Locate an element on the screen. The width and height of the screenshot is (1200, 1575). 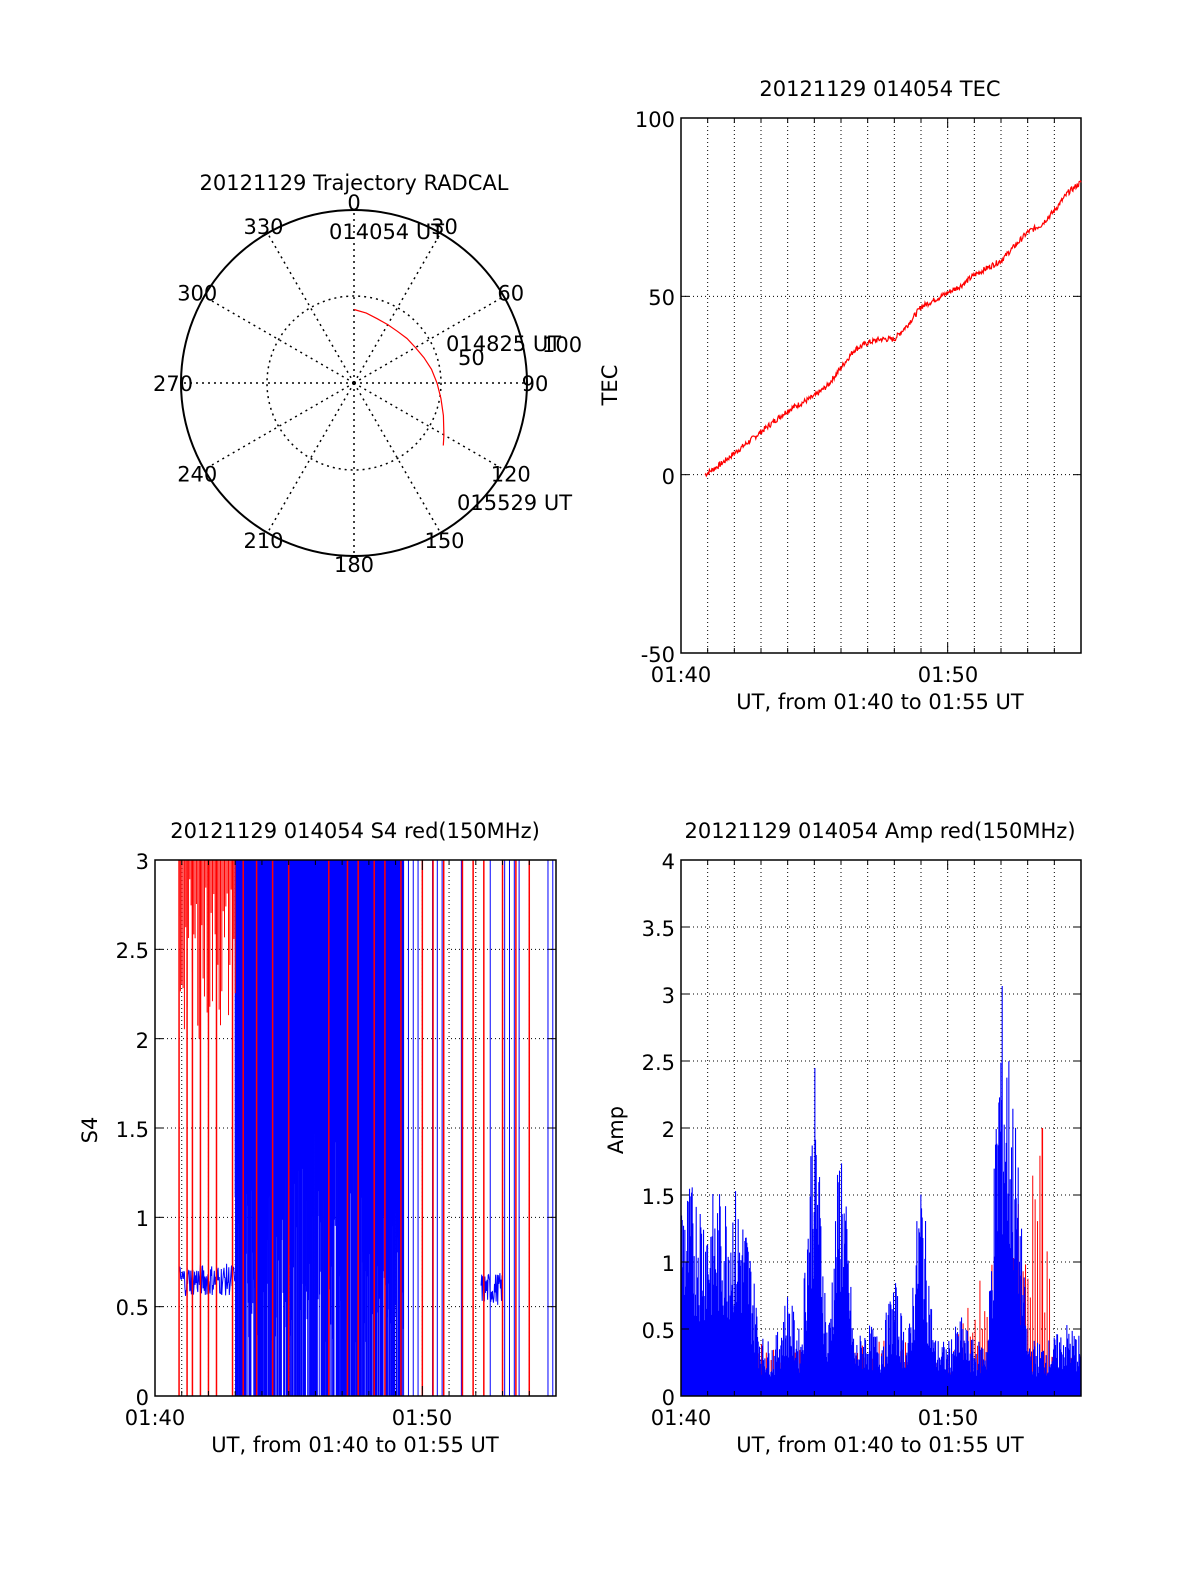
tec-ytick-neg50: -50 is located at coordinates (658, 655).